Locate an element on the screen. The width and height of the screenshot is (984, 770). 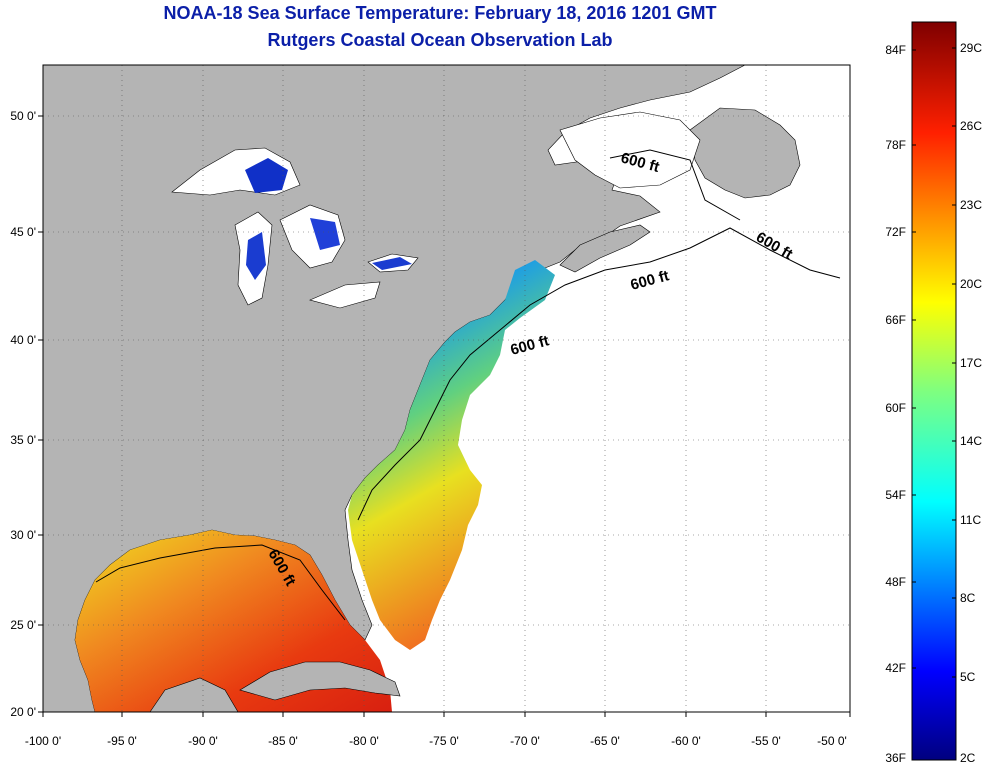
gulf-st-lawrence is located at coordinates (630, 150).